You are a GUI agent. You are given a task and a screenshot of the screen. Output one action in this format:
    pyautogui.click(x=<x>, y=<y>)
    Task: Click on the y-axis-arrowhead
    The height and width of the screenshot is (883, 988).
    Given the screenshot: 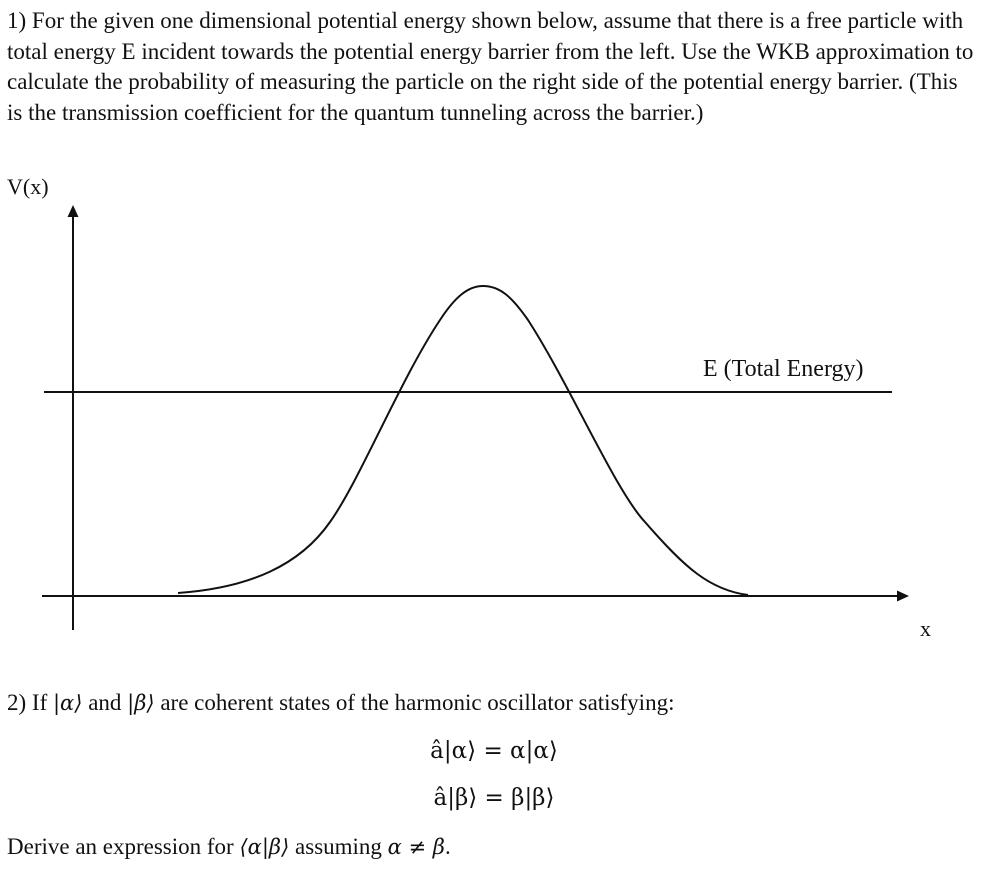 What is the action you would take?
    pyautogui.click(x=73, y=211)
    